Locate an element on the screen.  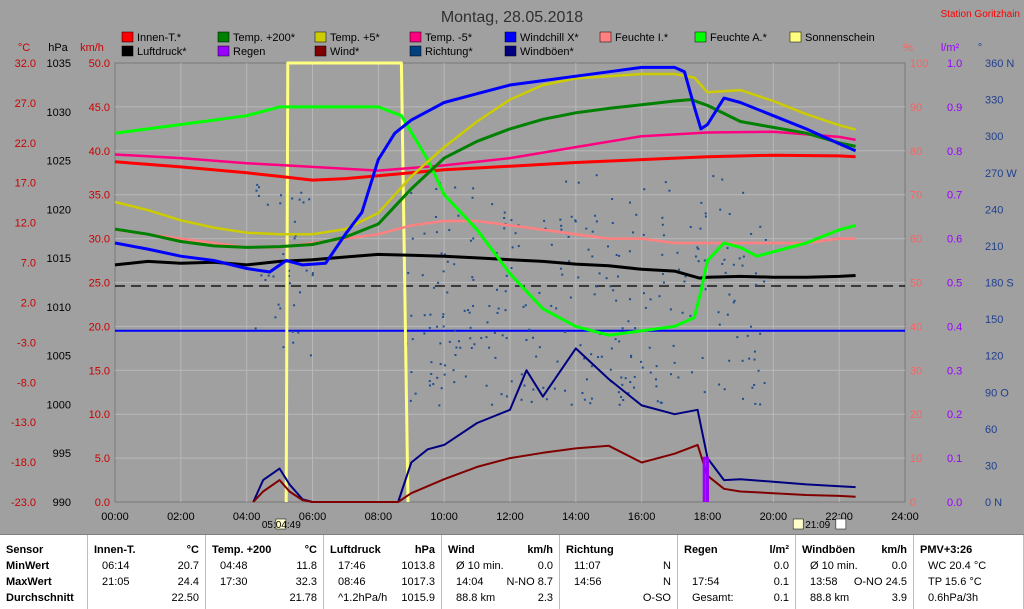
y-tick-kmh: 25.0 is located at coordinates (99, 284).